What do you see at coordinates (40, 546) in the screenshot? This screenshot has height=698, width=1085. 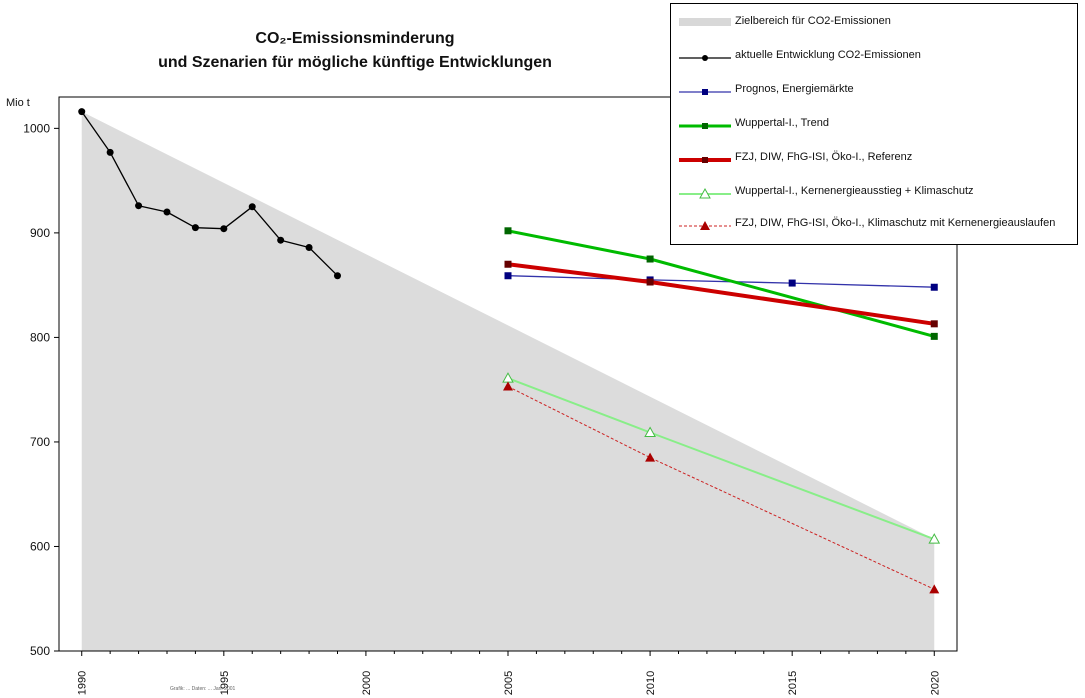 I see `y-tick-label: 600` at bounding box center [40, 546].